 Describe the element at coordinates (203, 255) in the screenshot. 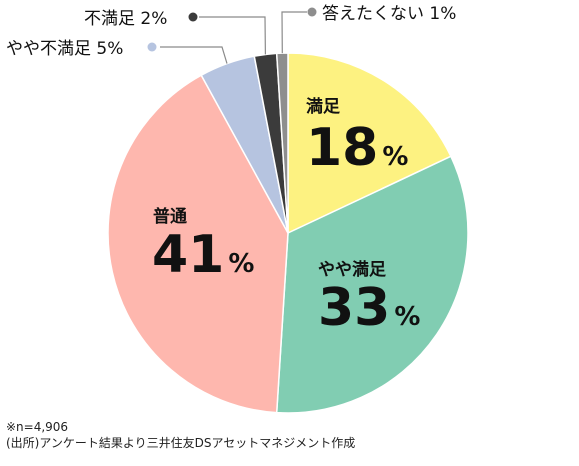

I see `slice-普通-value: 41%` at that location.